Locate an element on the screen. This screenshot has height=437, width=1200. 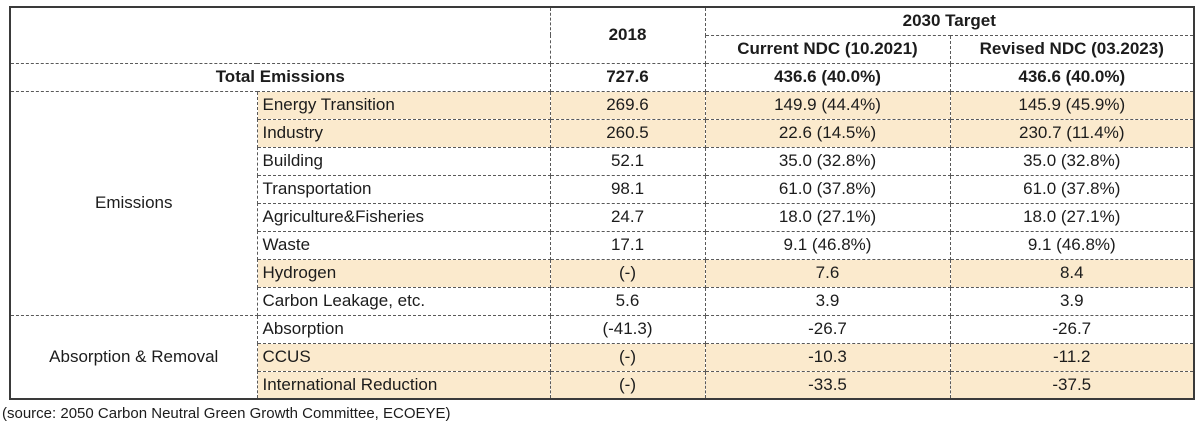
group-label-absorption-removal: Absorption & Removal is located at coordinates (133, 357).